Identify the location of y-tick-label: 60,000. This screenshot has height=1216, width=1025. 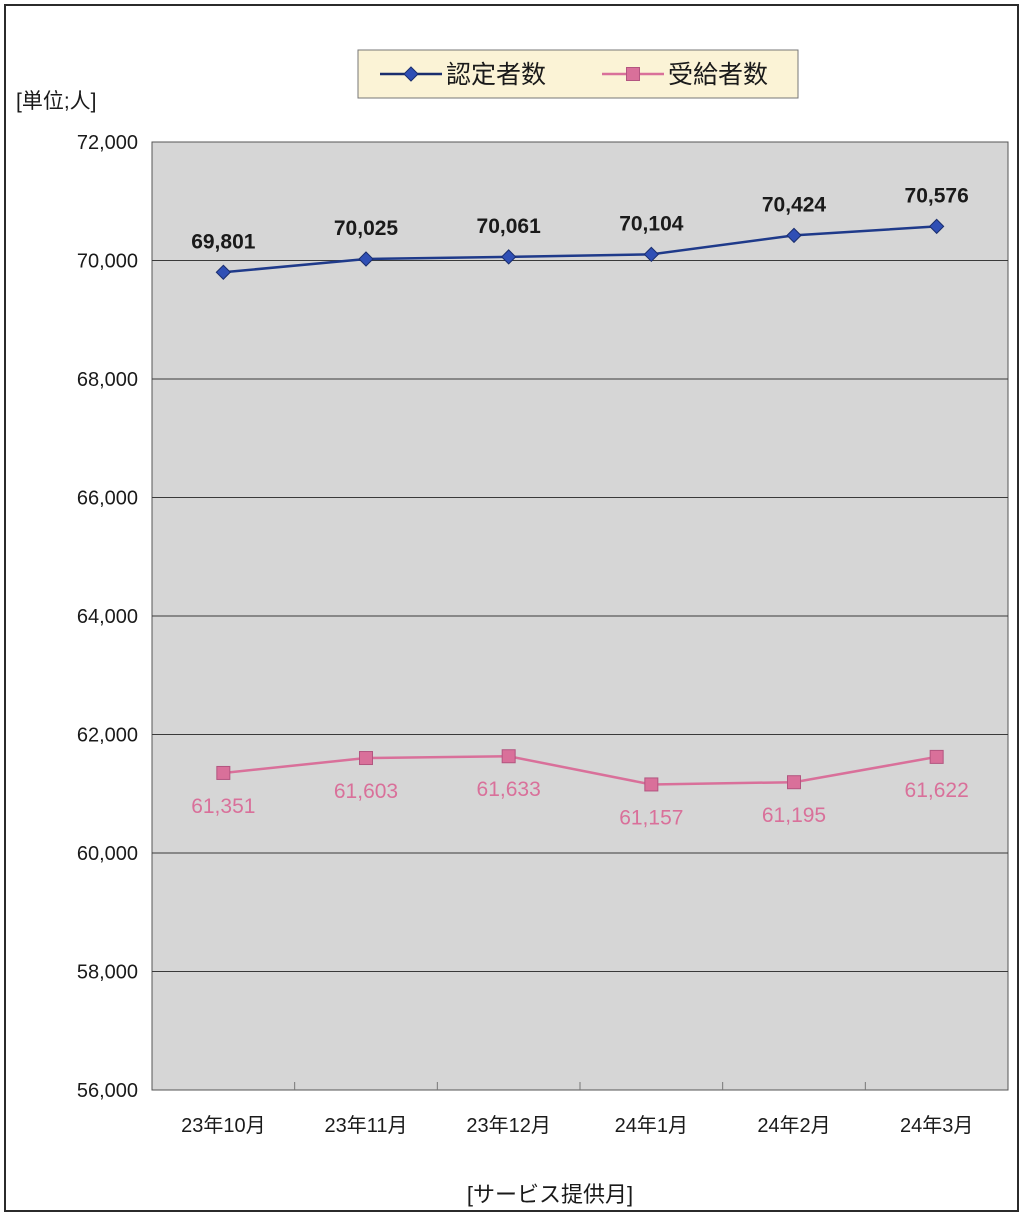
(107, 854).